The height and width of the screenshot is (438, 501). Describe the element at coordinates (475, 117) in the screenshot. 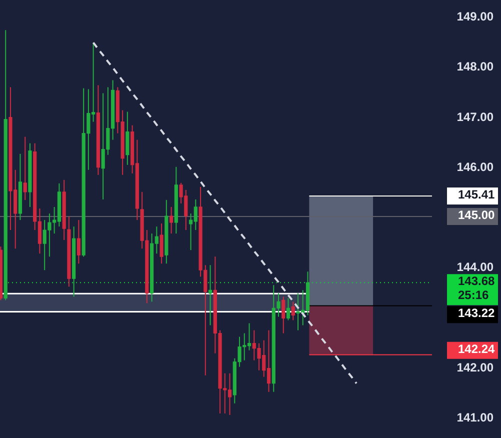

I see `y-tick-label: 147.00` at that location.